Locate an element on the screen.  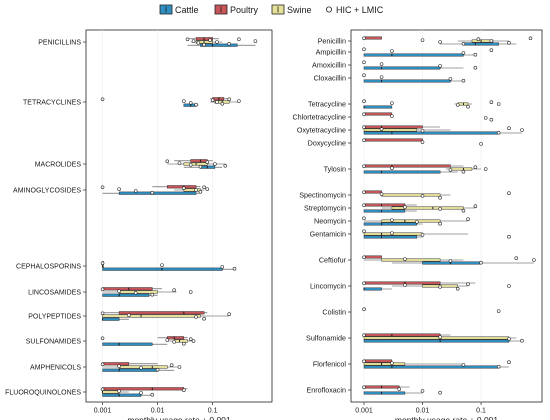
box-cattle-neomycin is located at coordinates (390, 224).